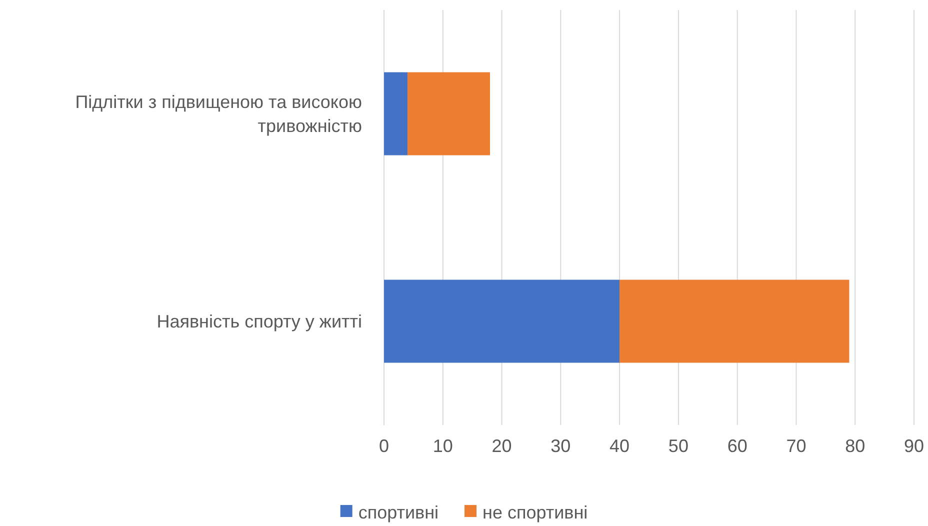 This screenshot has width=928, height=526. Describe the element at coordinates (218, 114) in the screenshot. I see `y-tick-label: Підлітки з підвищеною та високою тривожністю` at that location.